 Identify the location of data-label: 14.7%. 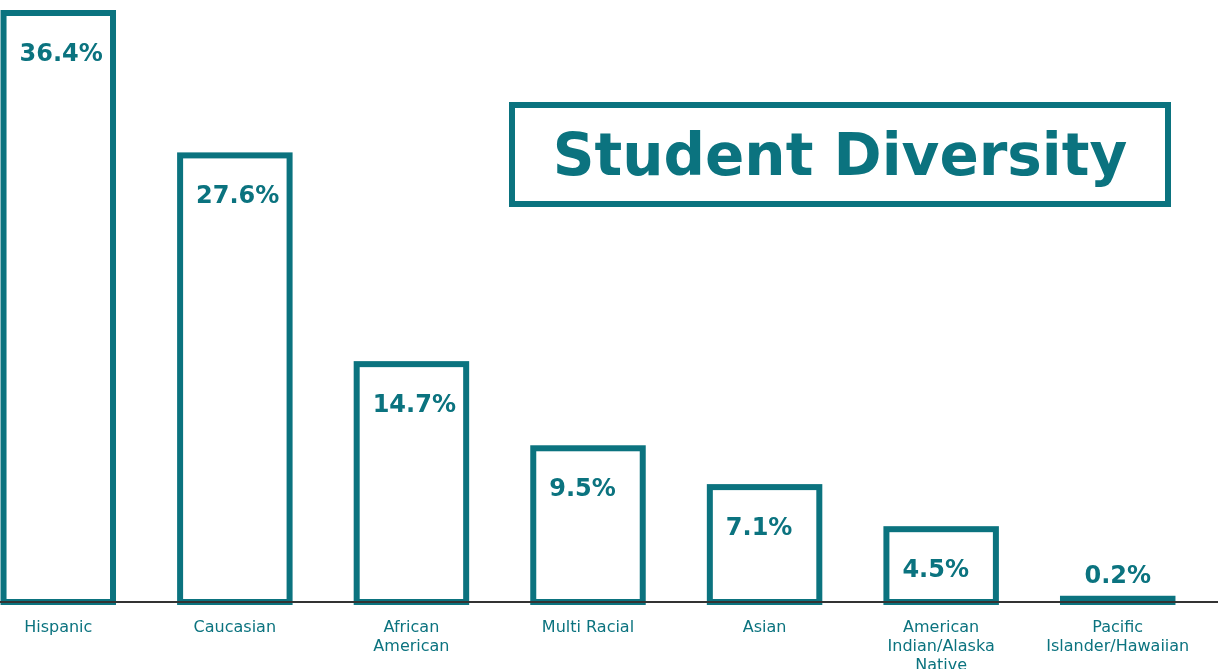
(414, 404).